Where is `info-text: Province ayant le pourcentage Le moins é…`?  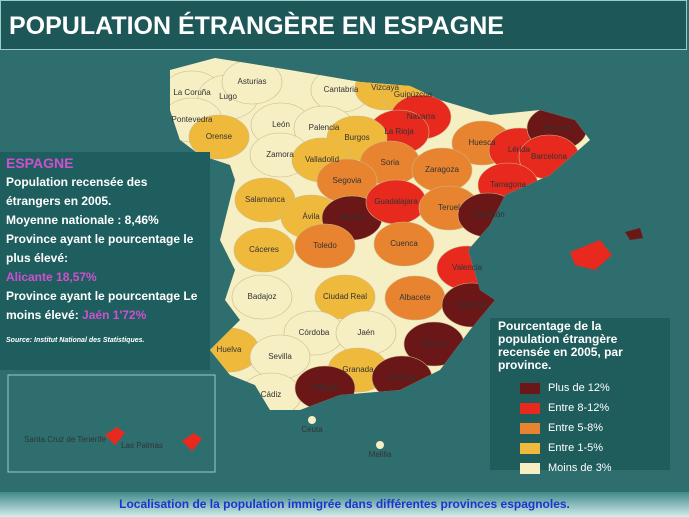
info-text: Province ayant le pourcentage Le moins é… is located at coordinates (102, 305).